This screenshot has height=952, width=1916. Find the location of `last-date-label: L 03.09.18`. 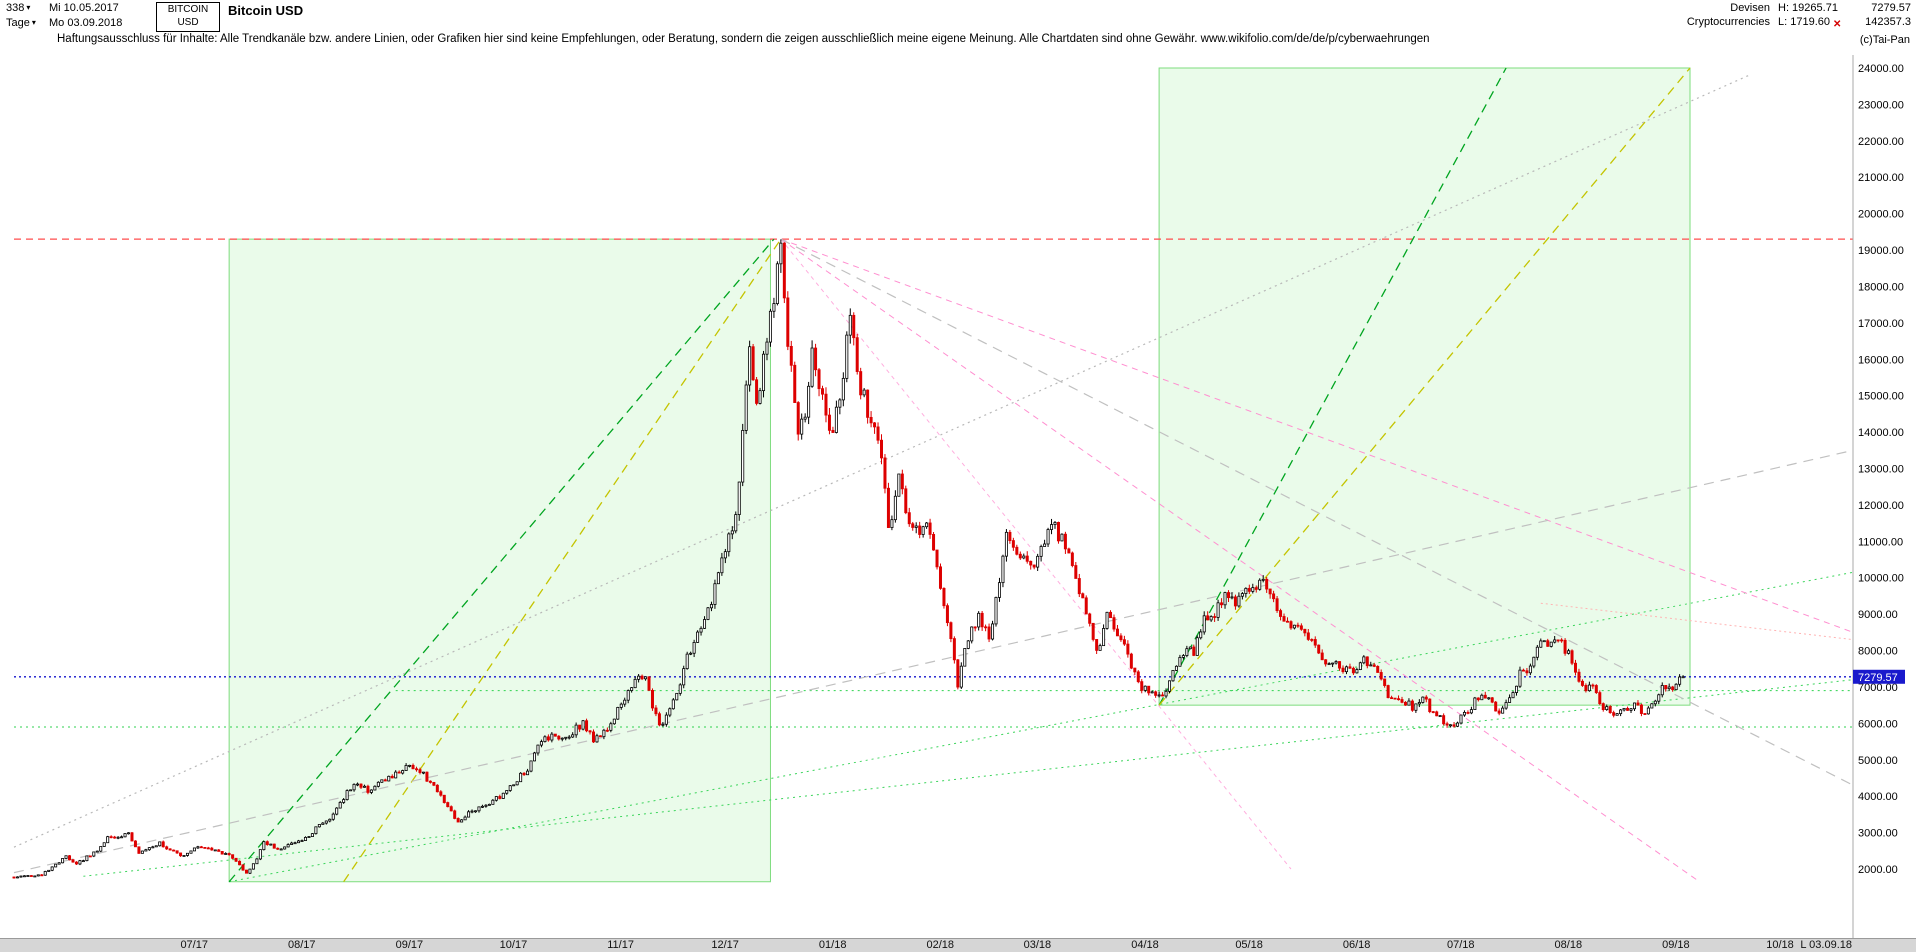

last-date-label: L 03.09.18 is located at coordinates (1826, 945).